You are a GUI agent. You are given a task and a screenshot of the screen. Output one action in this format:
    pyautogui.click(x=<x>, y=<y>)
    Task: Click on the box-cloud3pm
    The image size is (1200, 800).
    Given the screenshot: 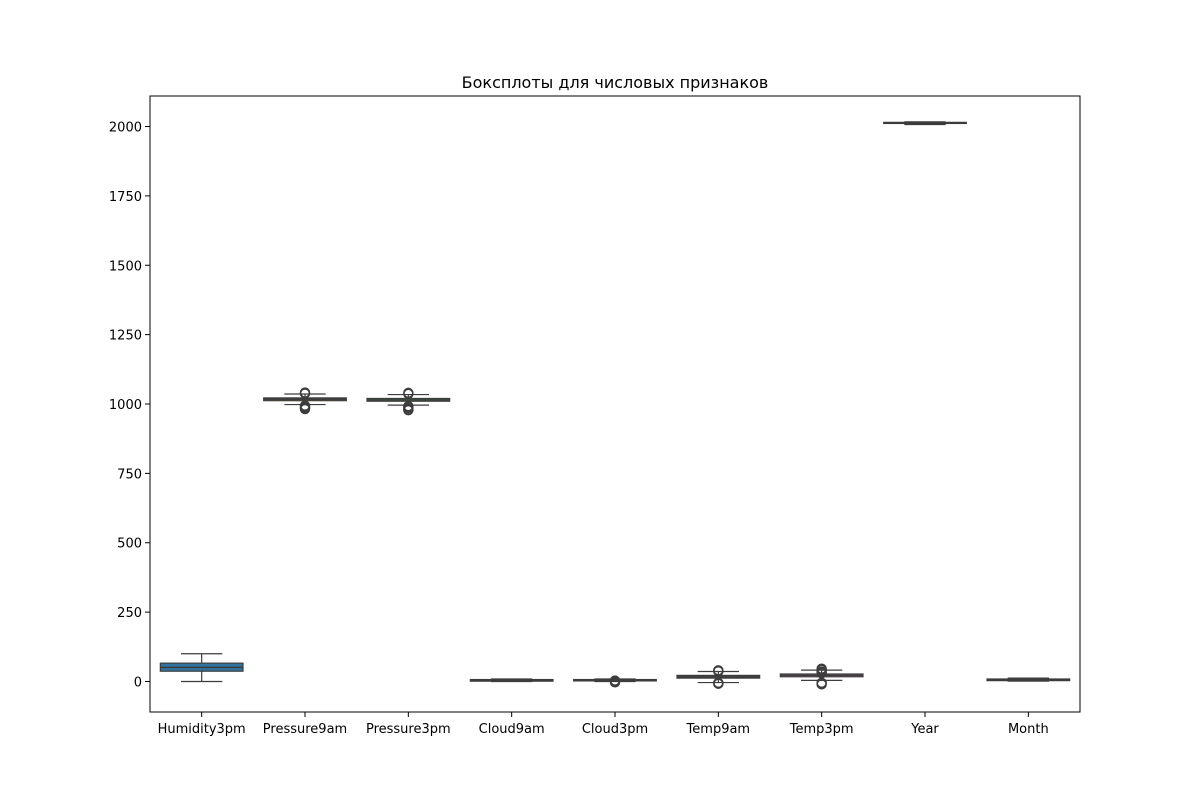 What is the action you would take?
    pyautogui.click(x=615, y=681)
    